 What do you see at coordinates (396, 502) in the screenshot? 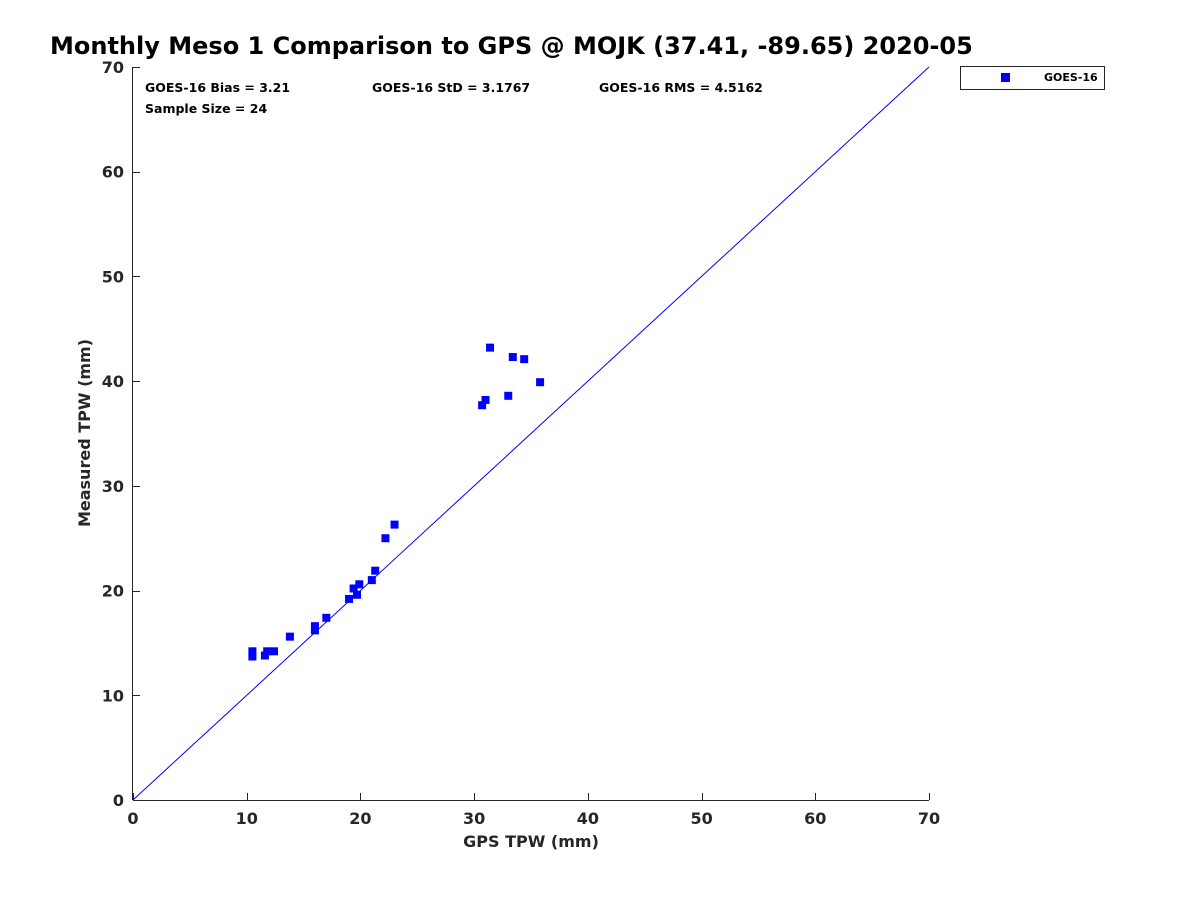
I see `data-points` at bounding box center [396, 502].